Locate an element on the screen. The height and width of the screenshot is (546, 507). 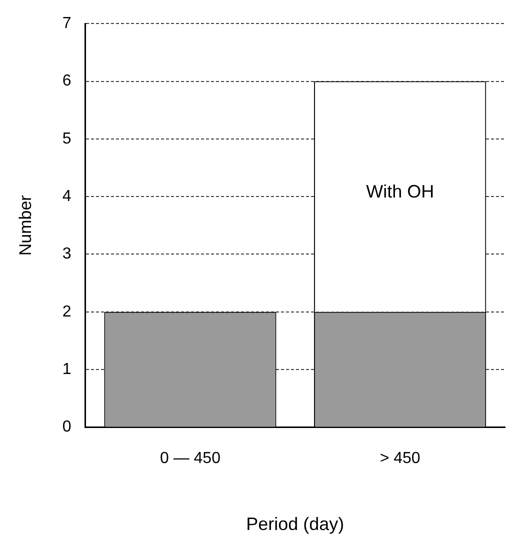
x-axis-title: Period (day) is located at coordinates (295, 524).